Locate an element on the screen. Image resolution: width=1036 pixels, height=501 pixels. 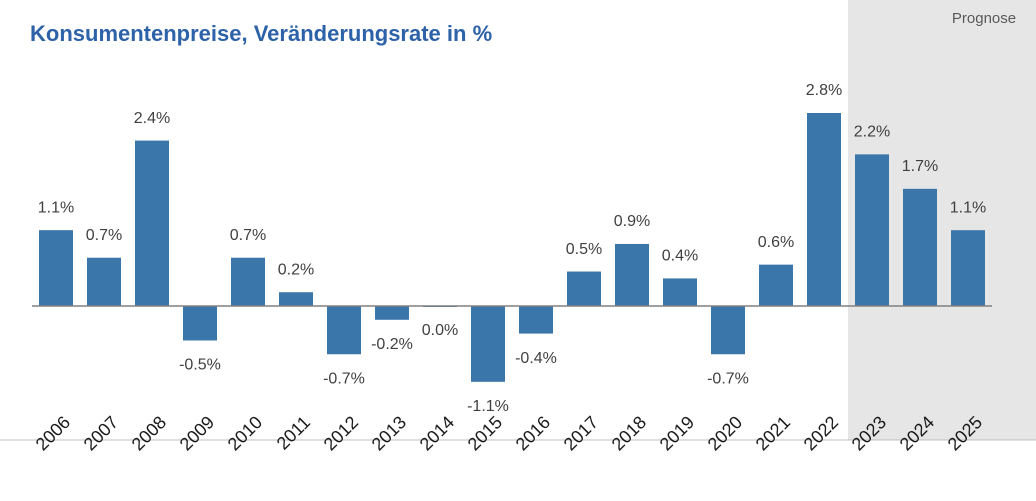
x-tick-label: 2010 is located at coordinates (245, 433).